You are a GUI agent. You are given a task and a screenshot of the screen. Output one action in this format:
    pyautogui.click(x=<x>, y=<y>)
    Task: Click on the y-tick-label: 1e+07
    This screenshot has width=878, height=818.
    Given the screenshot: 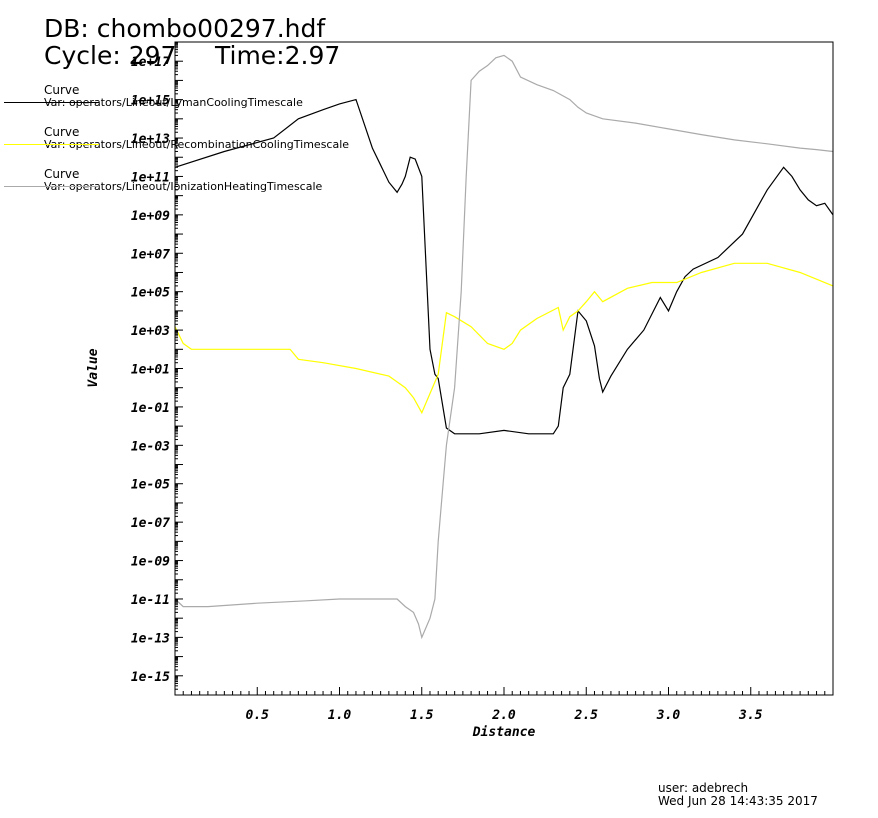 What is the action you would take?
    pyautogui.click(x=150, y=254)
    